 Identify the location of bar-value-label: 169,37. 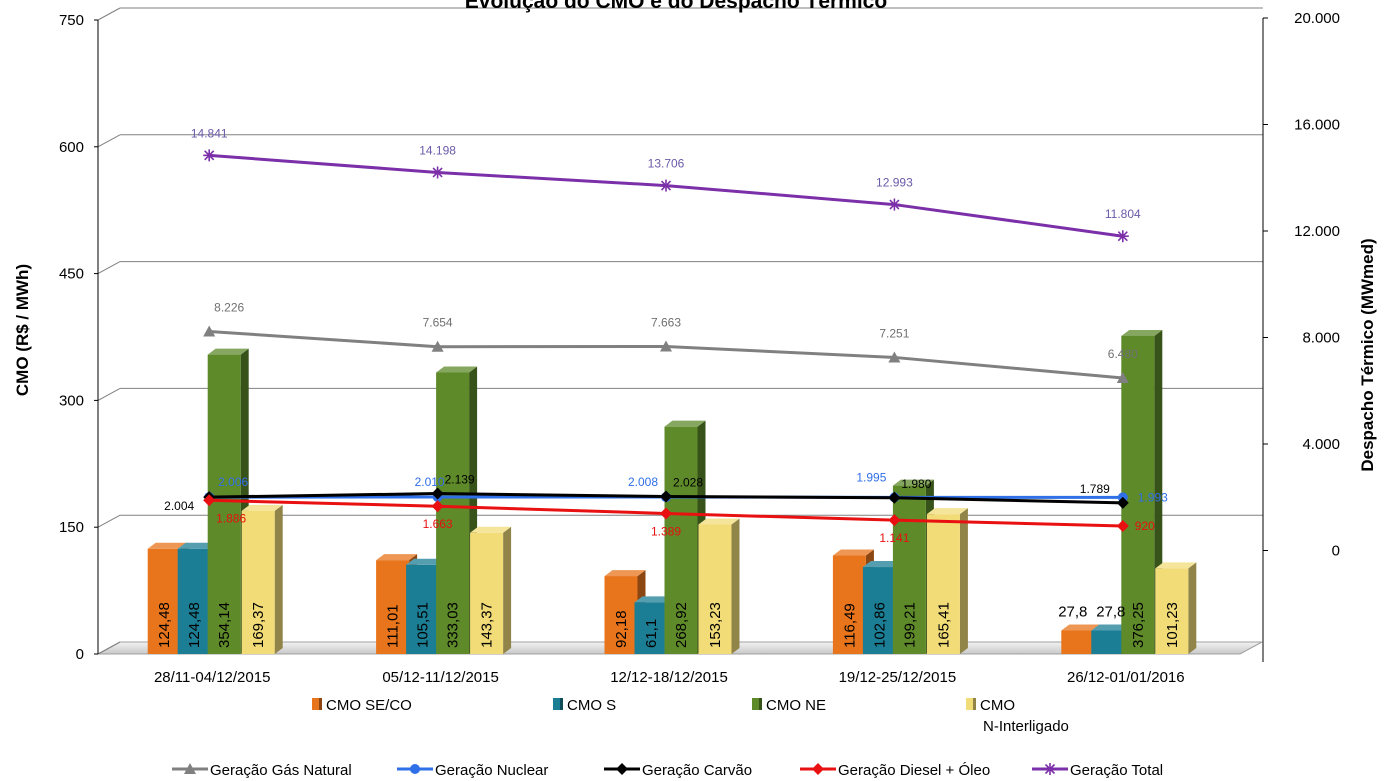
(258, 625).